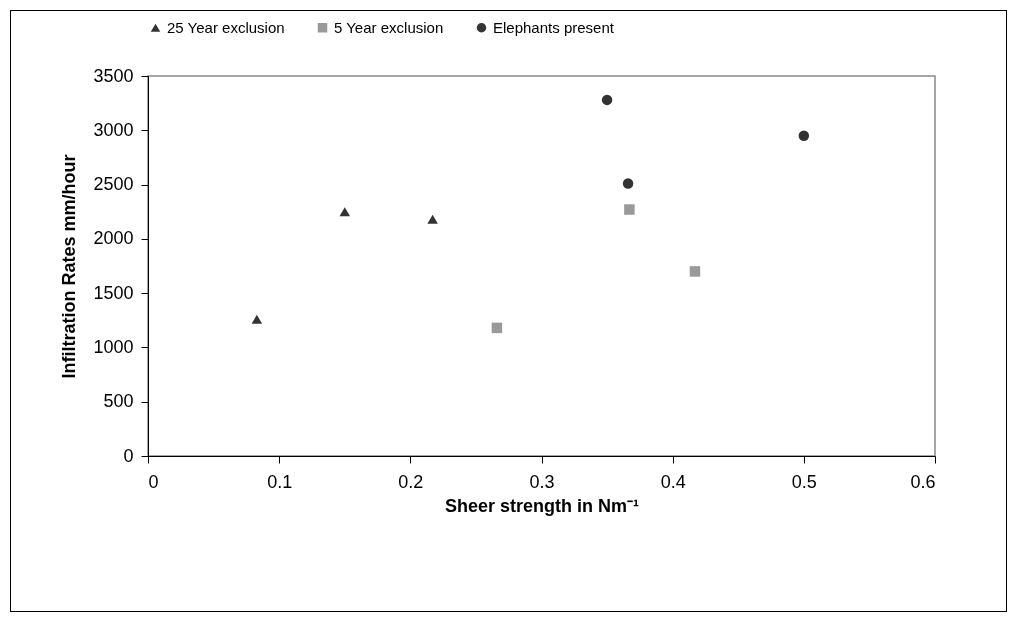 This screenshot has height=622, width=1019. What do you see at coordinates (804, 481) in the screenshot?
I see `x-tick-label: 0.5` at bounding box center [804, 481].